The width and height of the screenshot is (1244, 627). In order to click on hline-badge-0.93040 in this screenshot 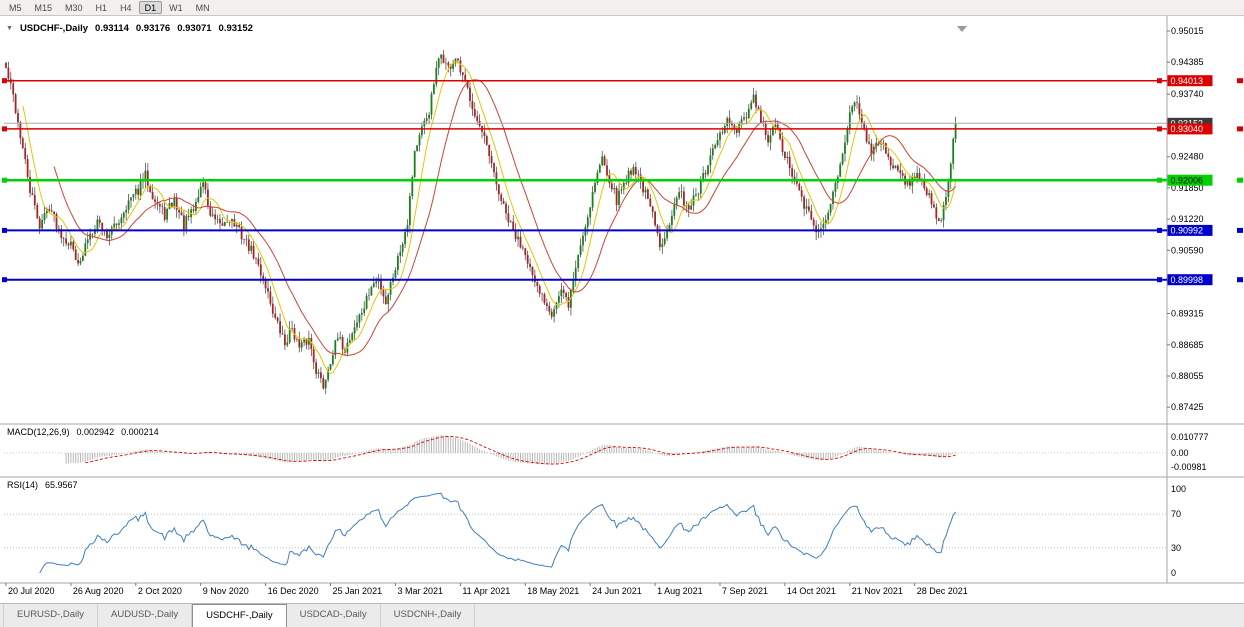, I will do `click(1190, 129)`.